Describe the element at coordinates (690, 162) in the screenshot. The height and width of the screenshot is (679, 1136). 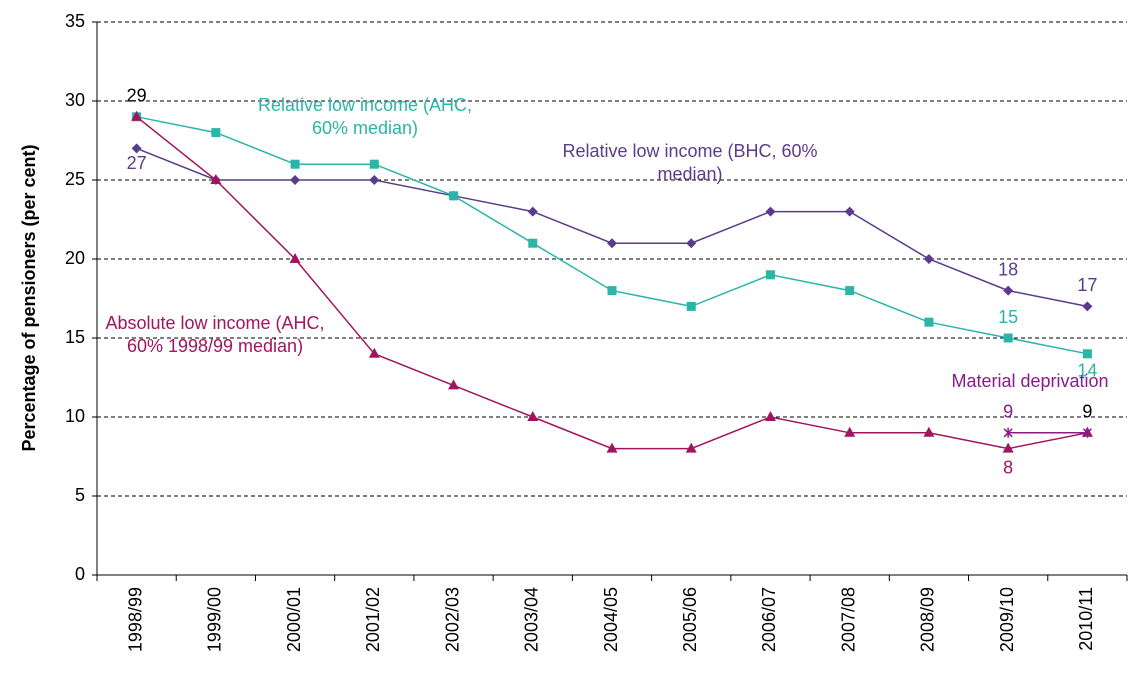
I see `series-label: Relative low income (BHC, 60% median)` at that location.